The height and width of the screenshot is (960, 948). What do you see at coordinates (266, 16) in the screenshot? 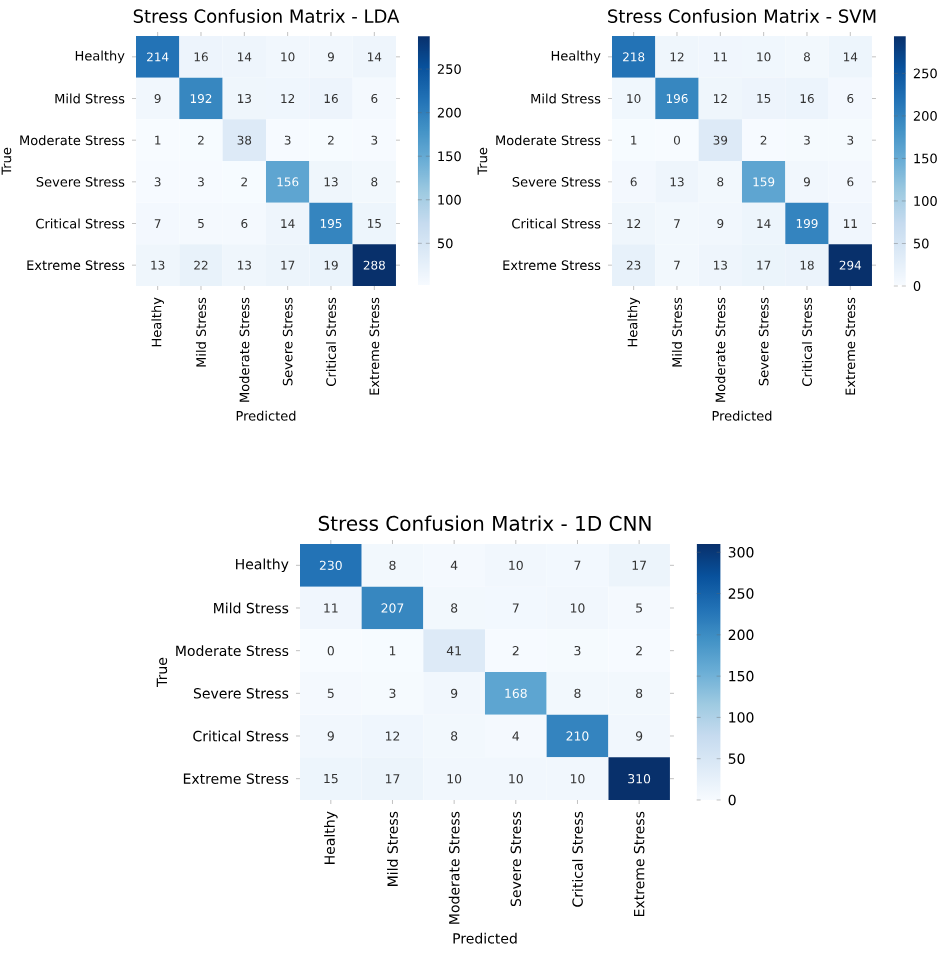
I see `chart-title: Stress Confusion Matrix - LDA` at bounding box center [266, 16].